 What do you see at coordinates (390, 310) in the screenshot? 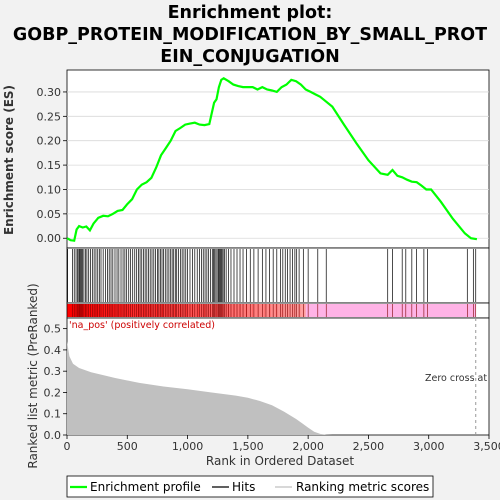
I see `negative-band` at bounding box center [390, 310].